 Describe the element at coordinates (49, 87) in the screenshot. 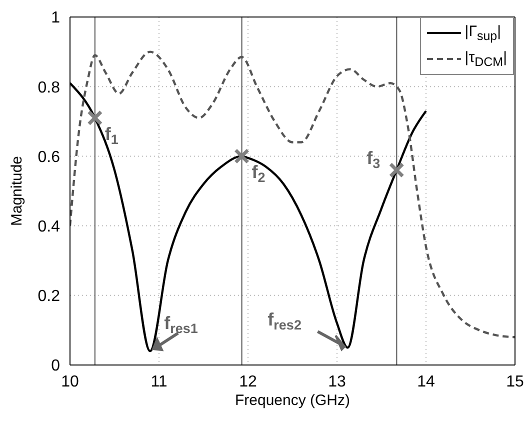

I see `y-tick-label: 0.8` at that location.